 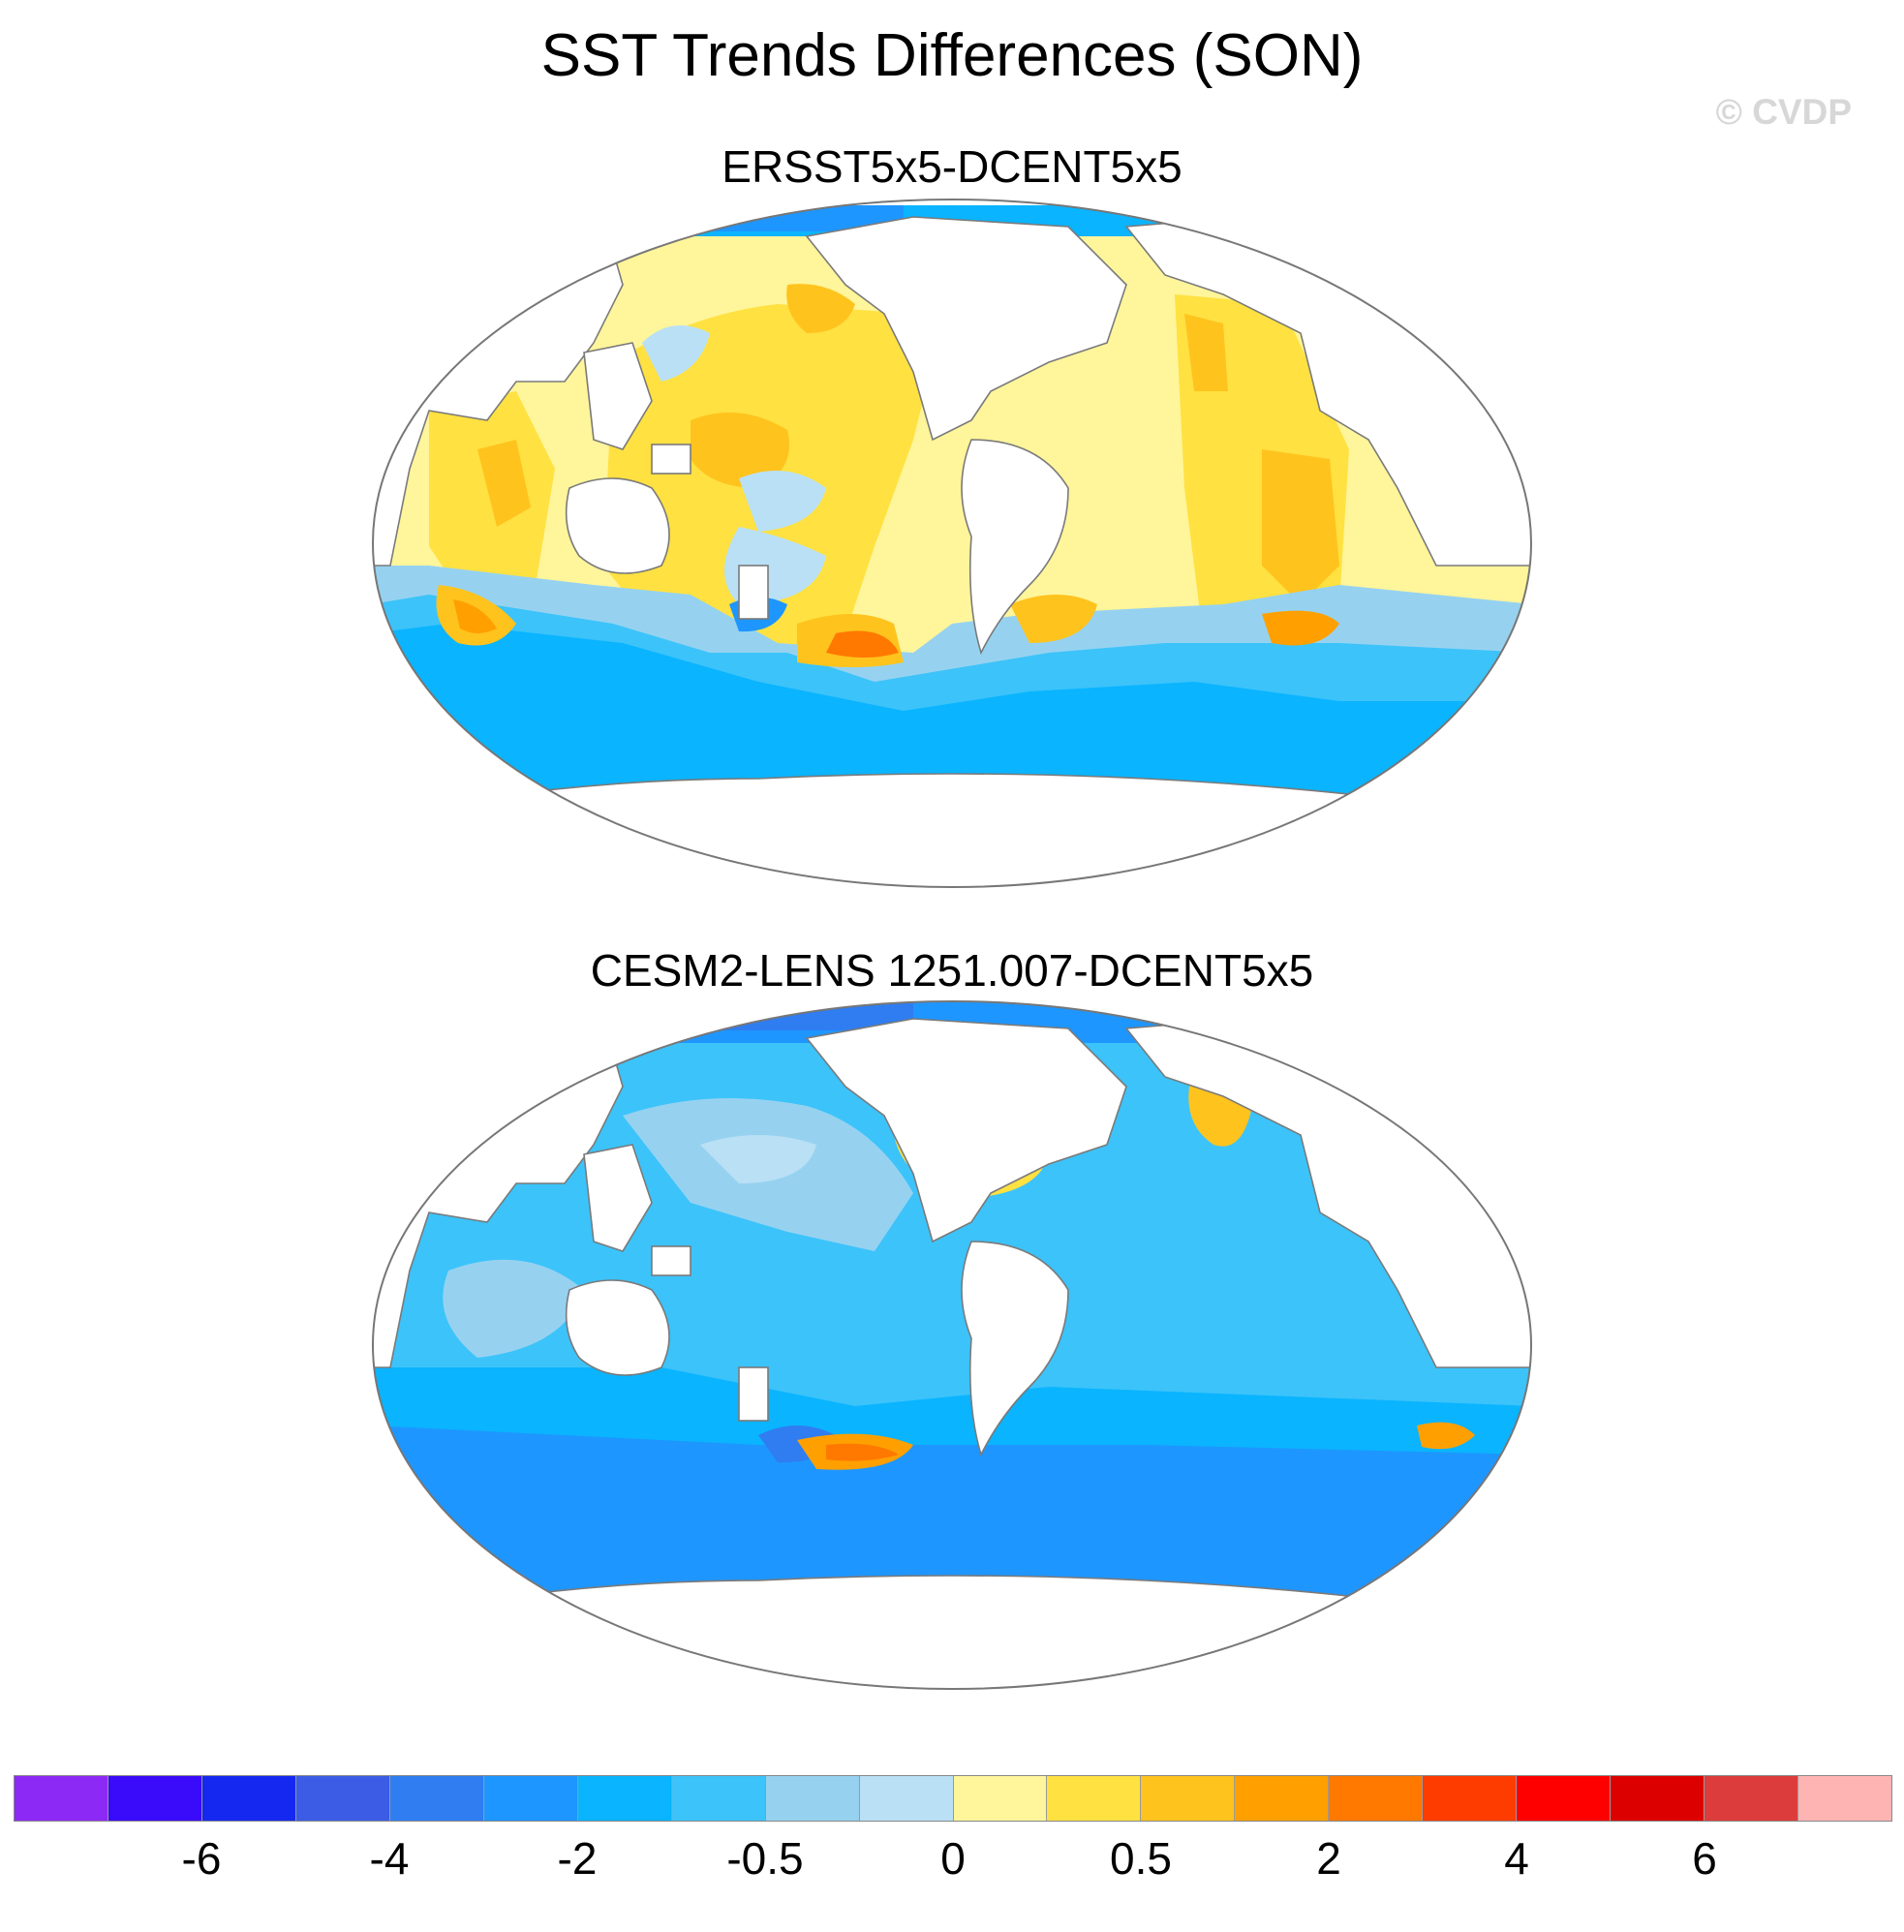 What do you see at coordinates (1301, 628) in the screenshot?
I see `south-atlantic-hot` at bounding box center [1301, 628].